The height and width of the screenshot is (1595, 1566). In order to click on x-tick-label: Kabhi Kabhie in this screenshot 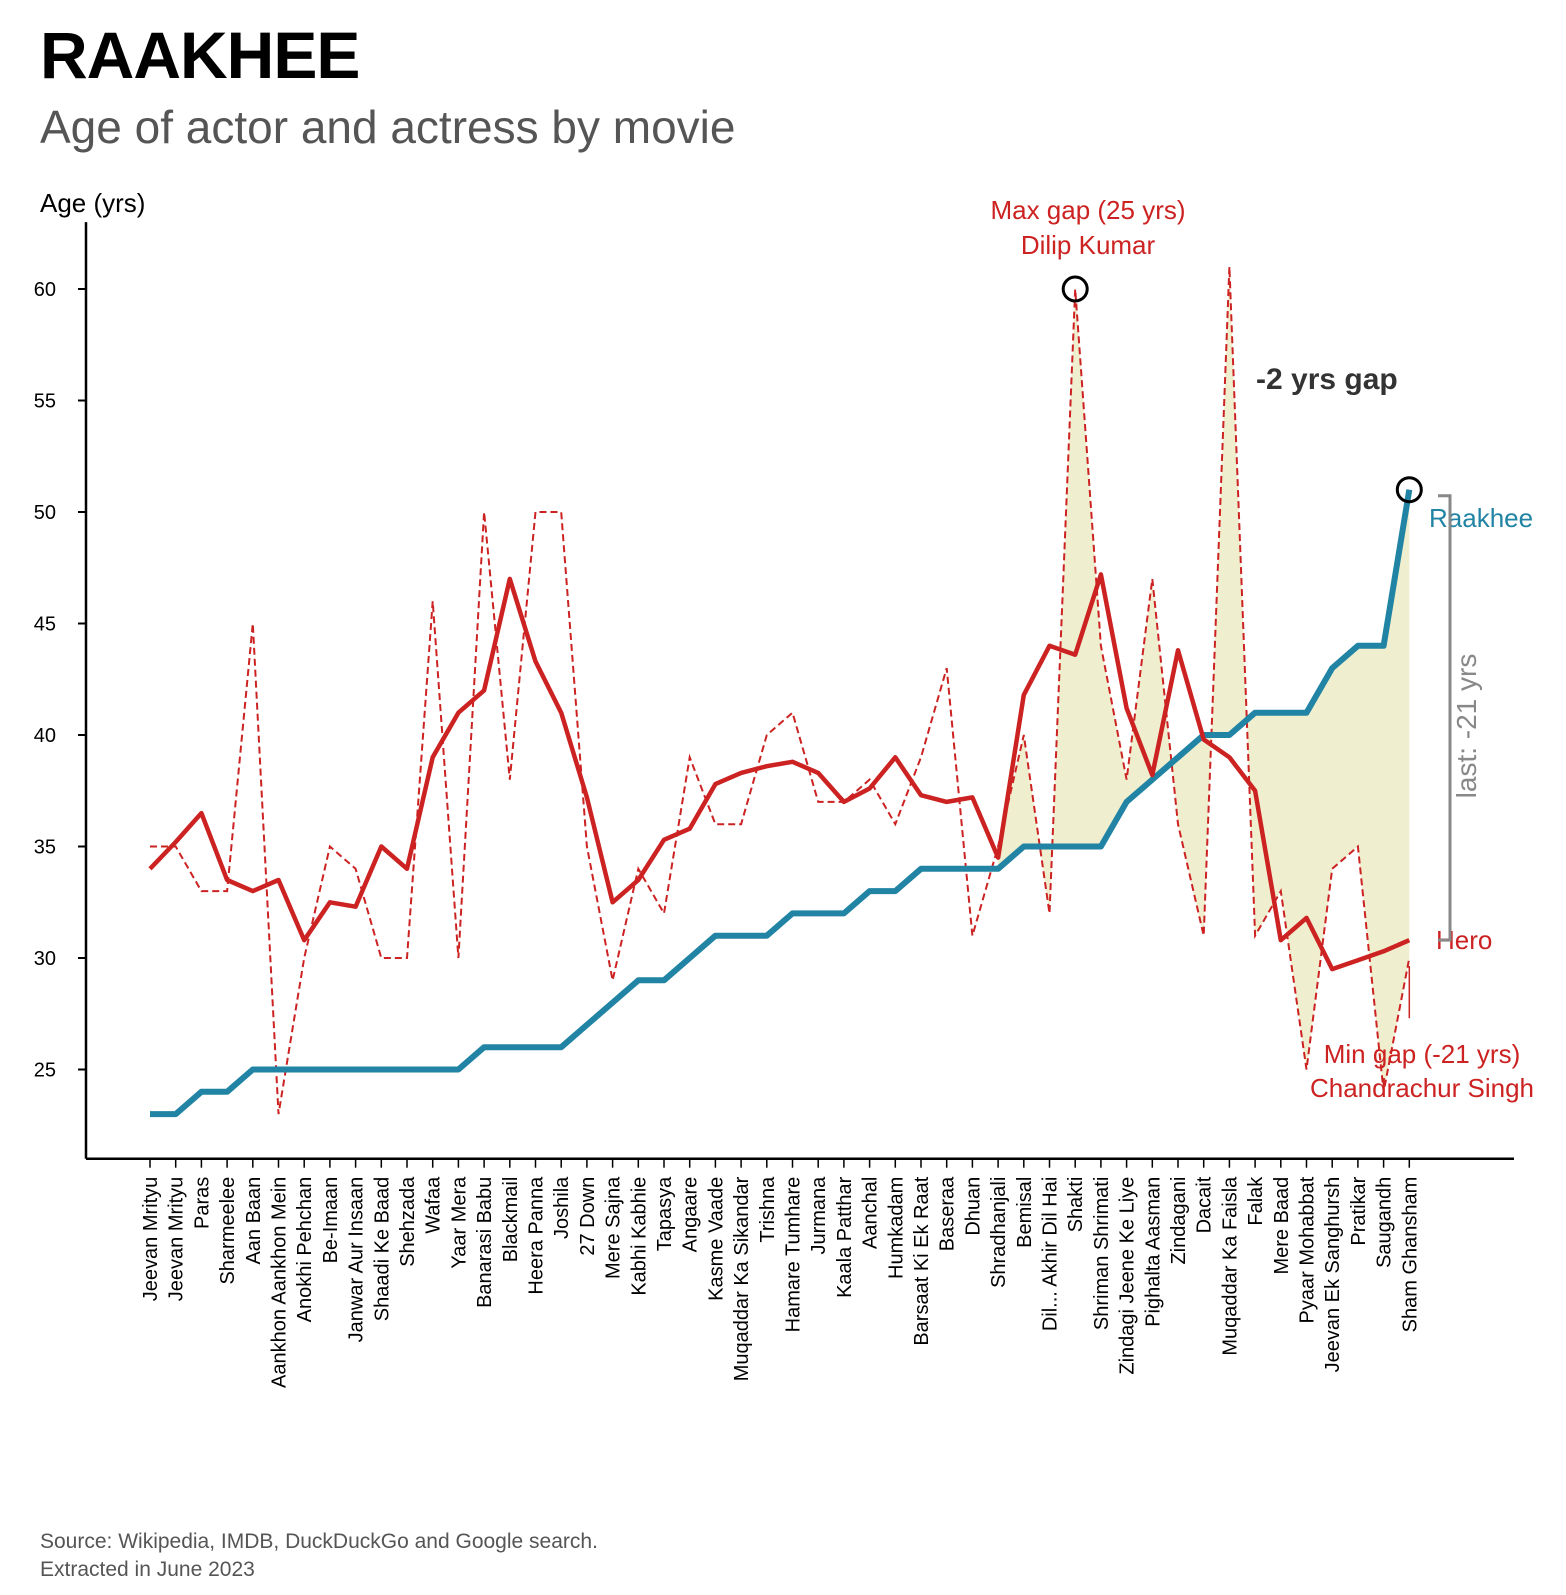, I will do `click(639, 1236)`.